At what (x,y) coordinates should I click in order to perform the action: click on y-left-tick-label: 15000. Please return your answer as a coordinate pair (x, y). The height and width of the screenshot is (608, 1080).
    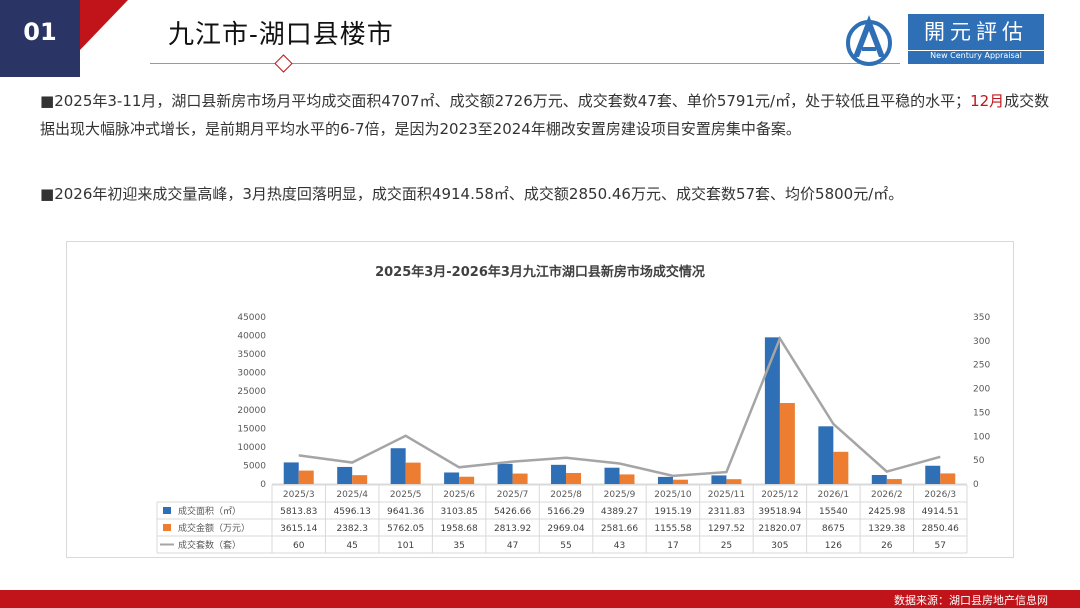
    Looking at the image, I should click on (251, 429).